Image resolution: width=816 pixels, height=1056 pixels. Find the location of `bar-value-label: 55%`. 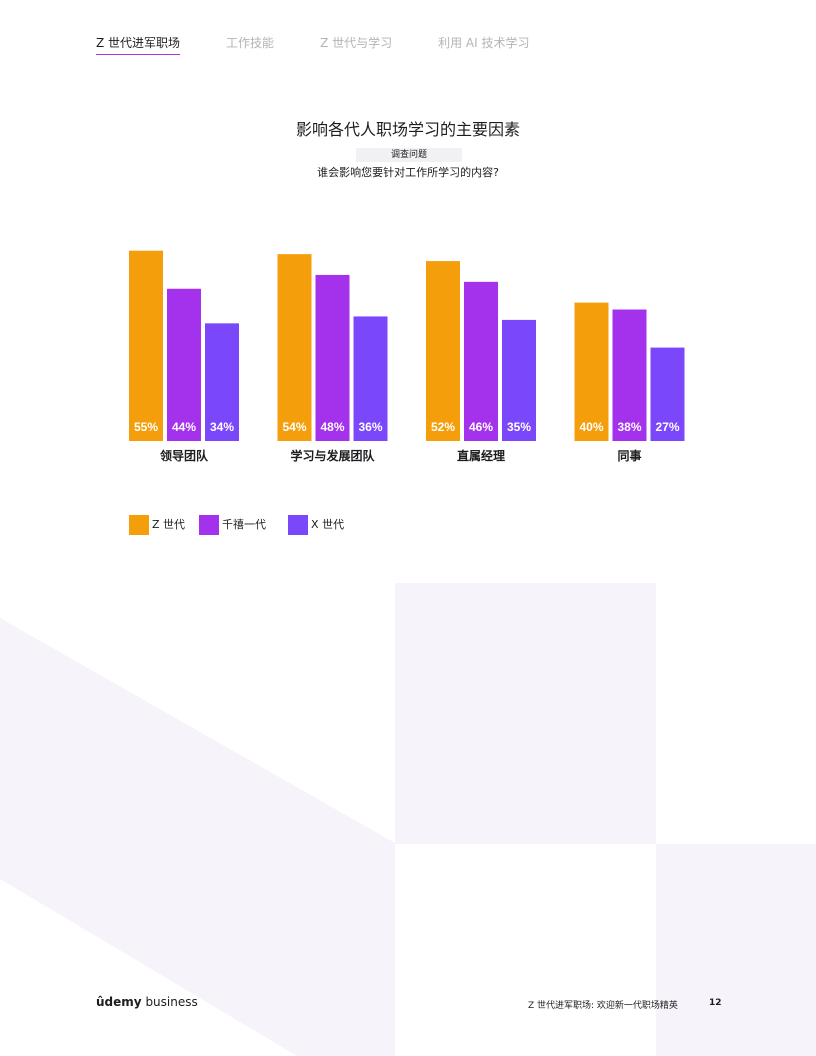

bar-value-label: 55% is located at coordinates (146, 427).